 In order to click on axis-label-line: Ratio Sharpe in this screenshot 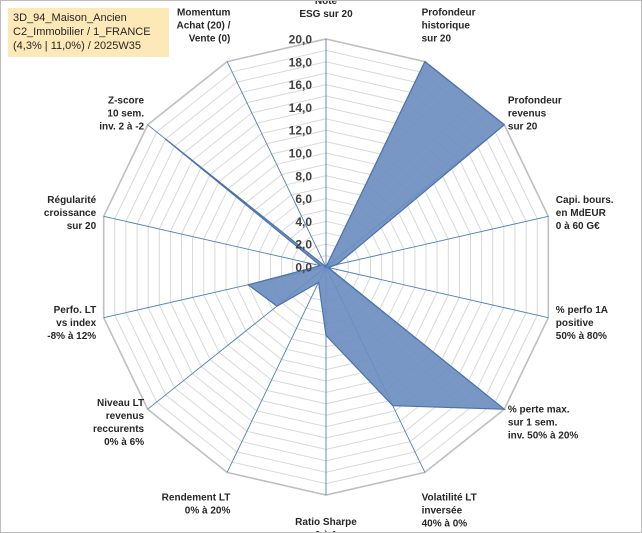, I will do `click(326, 522)`.